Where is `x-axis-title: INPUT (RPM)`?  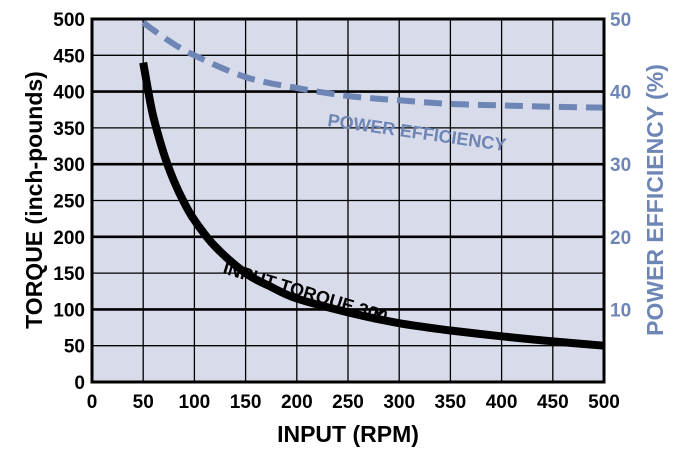 x-axis-title: INPUT (RPM) is located at coordinates (348, 434).